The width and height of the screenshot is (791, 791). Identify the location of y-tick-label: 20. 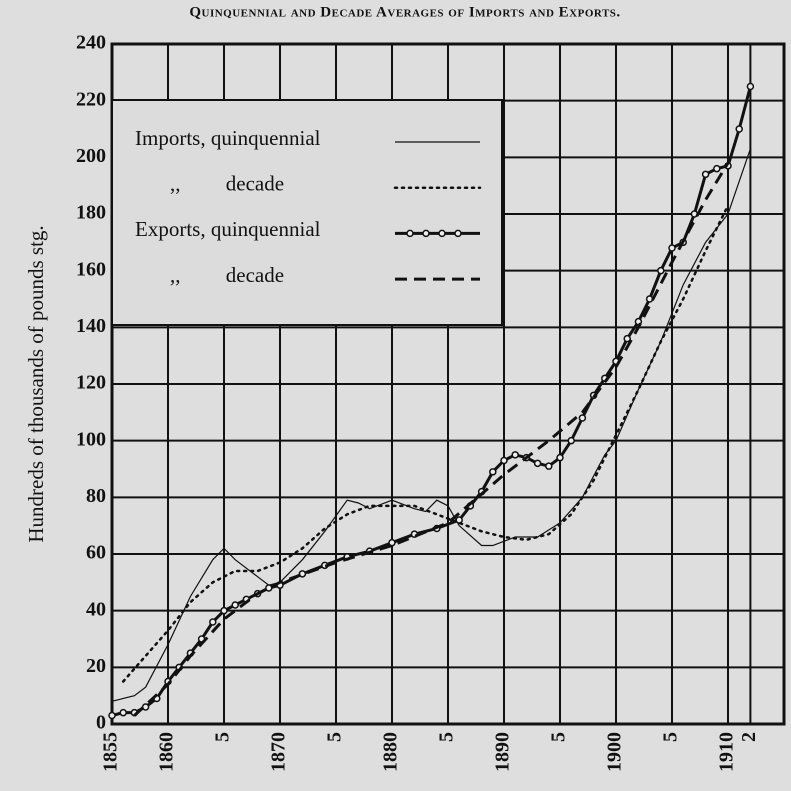
(96, 666).